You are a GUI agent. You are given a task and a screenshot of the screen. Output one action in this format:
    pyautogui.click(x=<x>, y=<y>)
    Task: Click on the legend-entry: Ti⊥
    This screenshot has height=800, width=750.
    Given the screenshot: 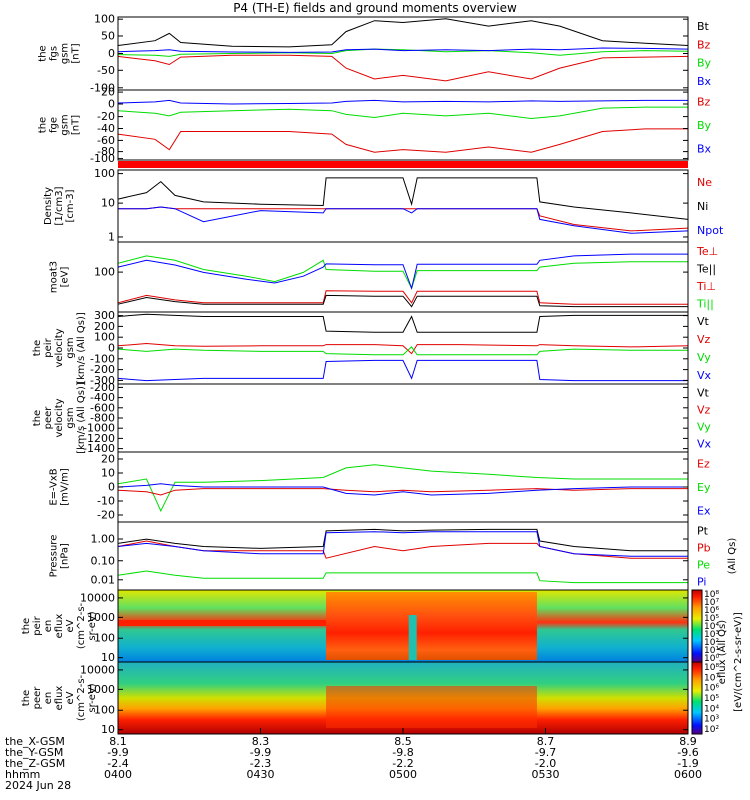 What is the action you would take?
    pyautogui.click(x=706, y=286)
    